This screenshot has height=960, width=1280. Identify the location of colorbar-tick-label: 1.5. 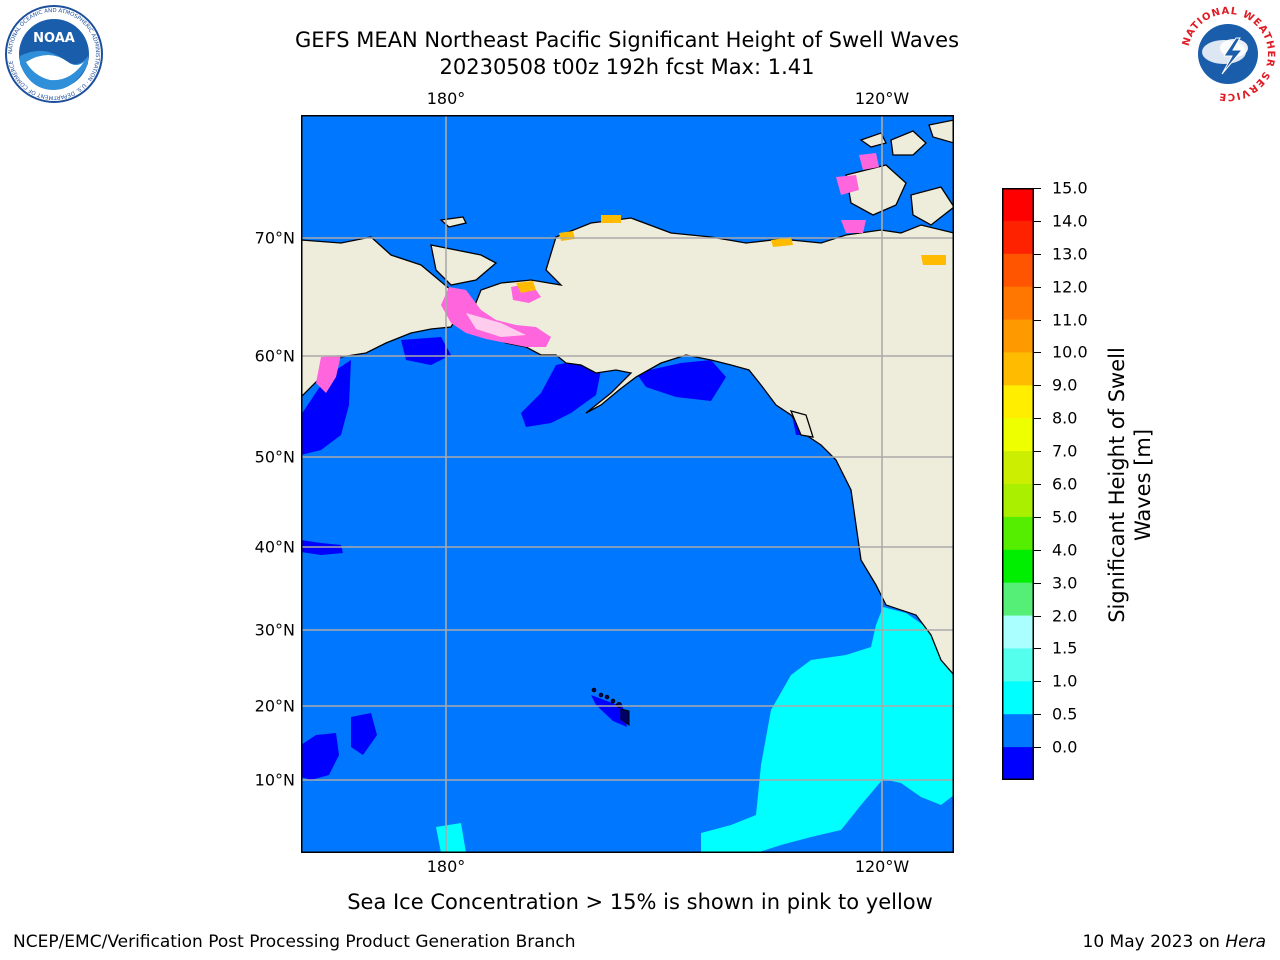
(1065, 648).